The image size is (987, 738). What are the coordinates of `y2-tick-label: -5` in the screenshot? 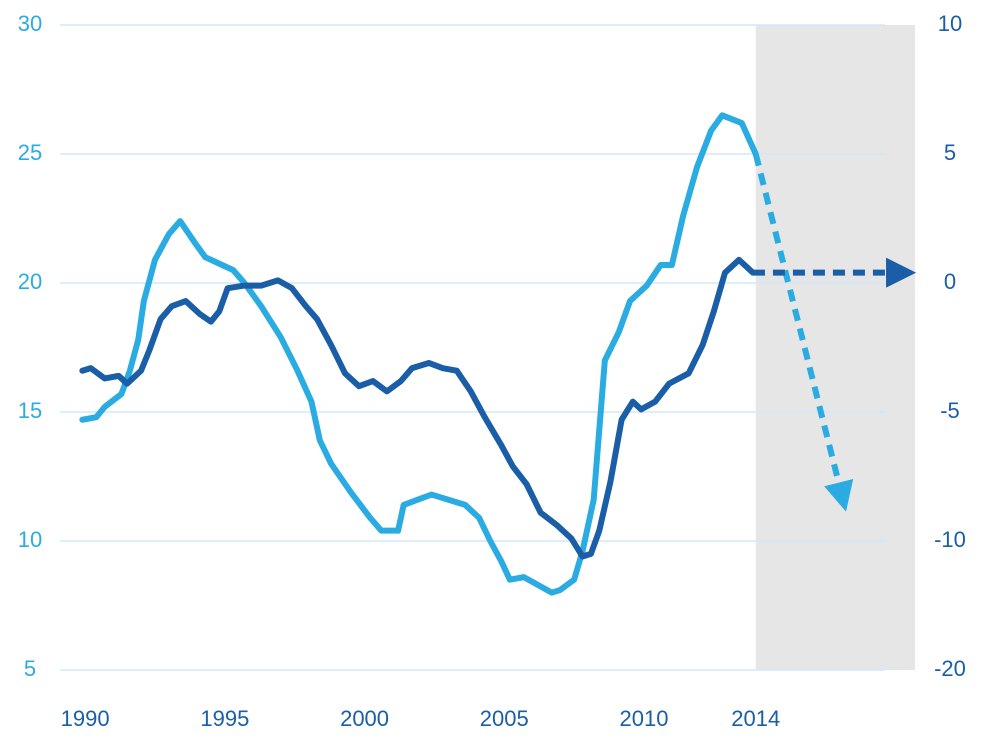 It's located at (950, 410).